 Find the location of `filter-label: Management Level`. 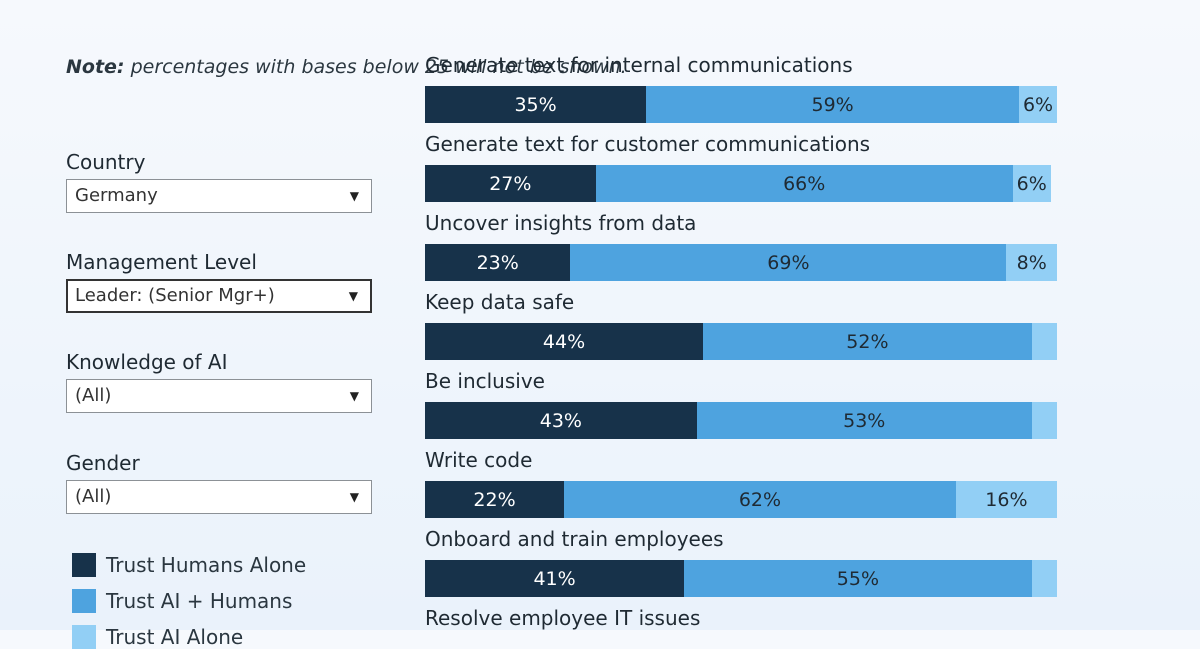

filter-label: Management Level is located at coordinates (161, 262).